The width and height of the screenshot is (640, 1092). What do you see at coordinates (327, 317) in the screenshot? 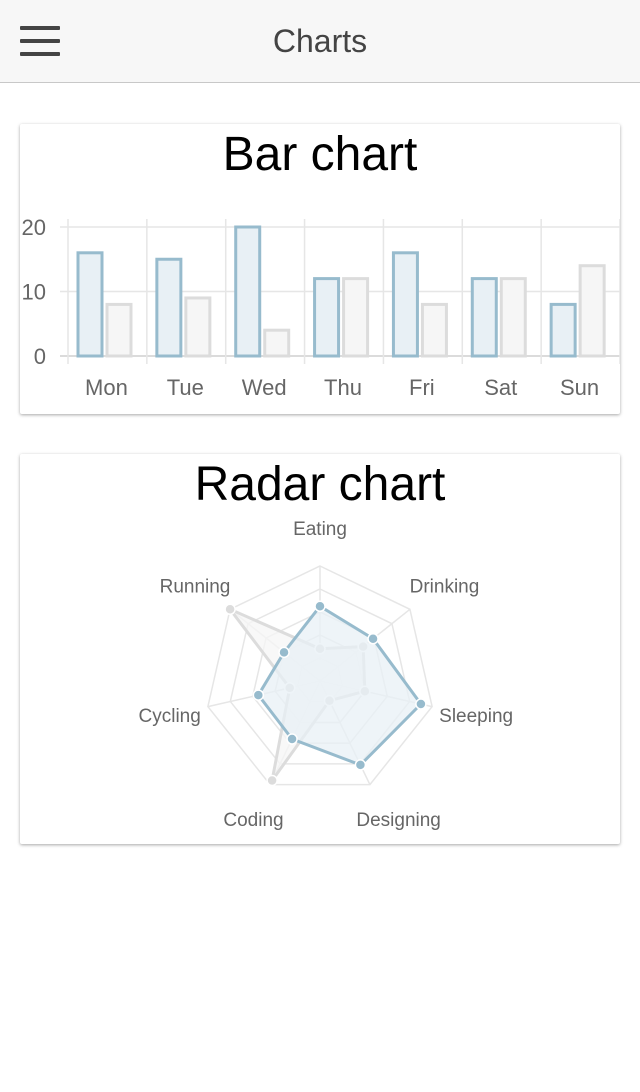
I see `bar-thu-series1` at bounding box center [327, 317].